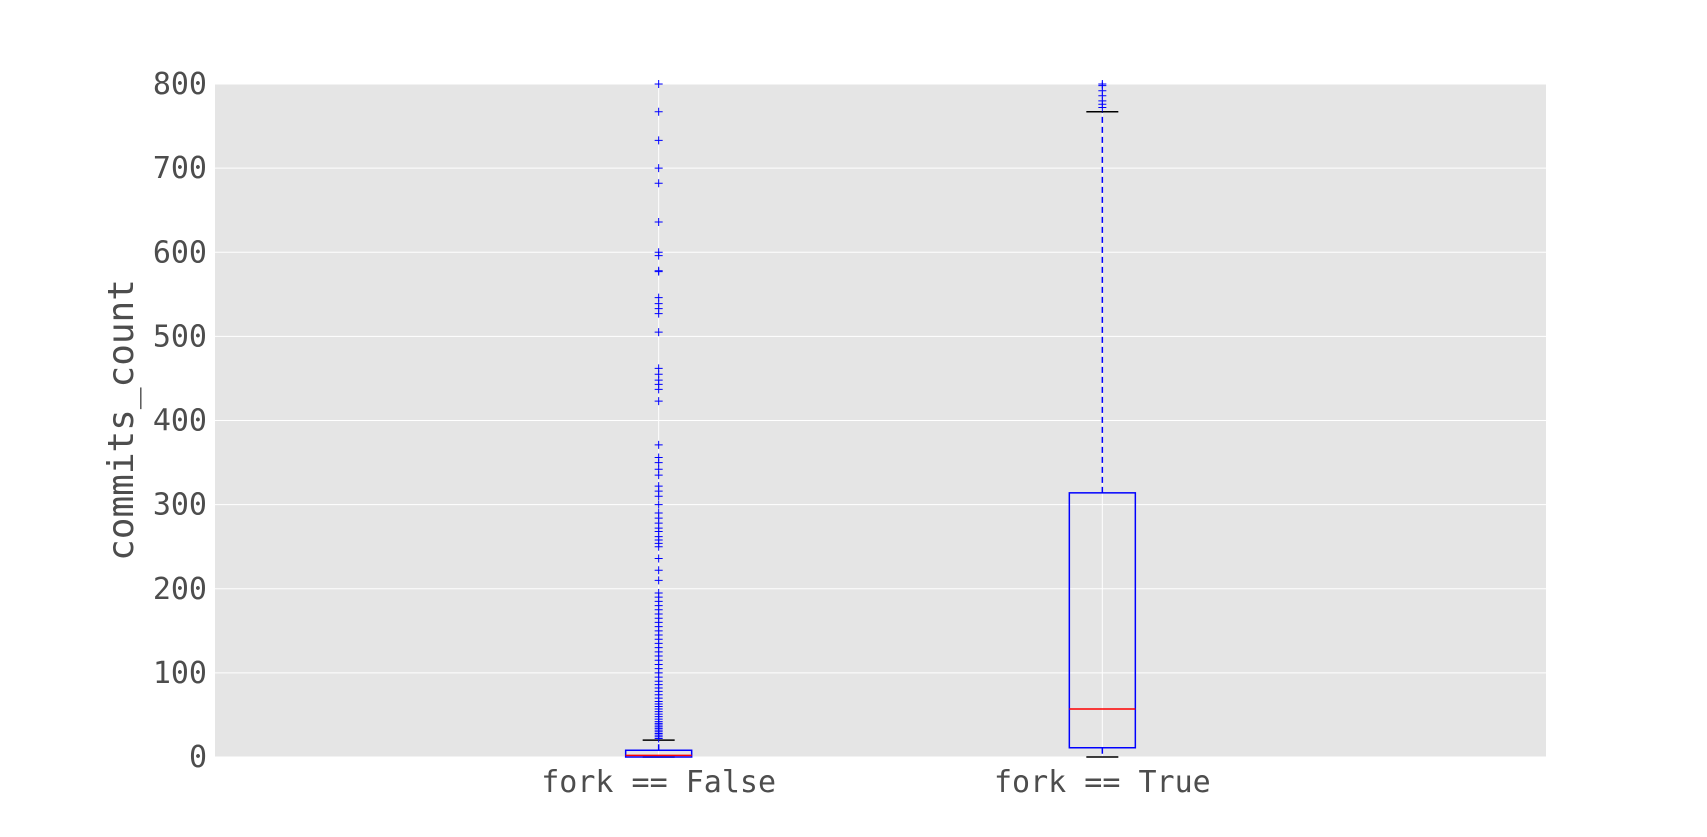 The width and height of the screenshot is (1707, 837). Describe the element at coordinates (180, 84) in the screenshot. I see `y-tick-label: 800` at that location.